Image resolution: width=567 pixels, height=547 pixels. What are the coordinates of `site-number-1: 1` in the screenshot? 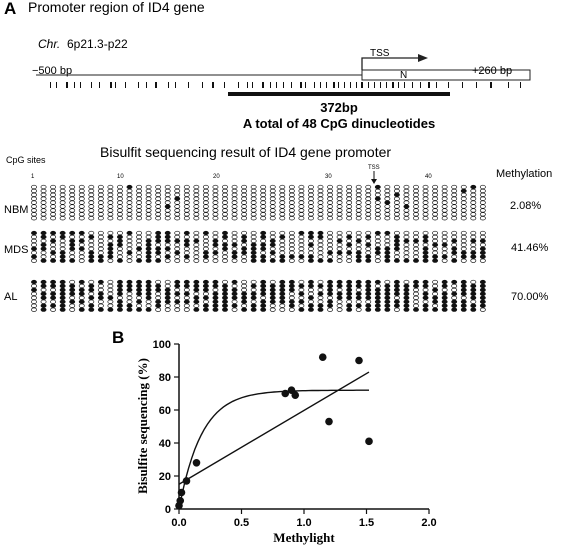 It's located at (33, 177).